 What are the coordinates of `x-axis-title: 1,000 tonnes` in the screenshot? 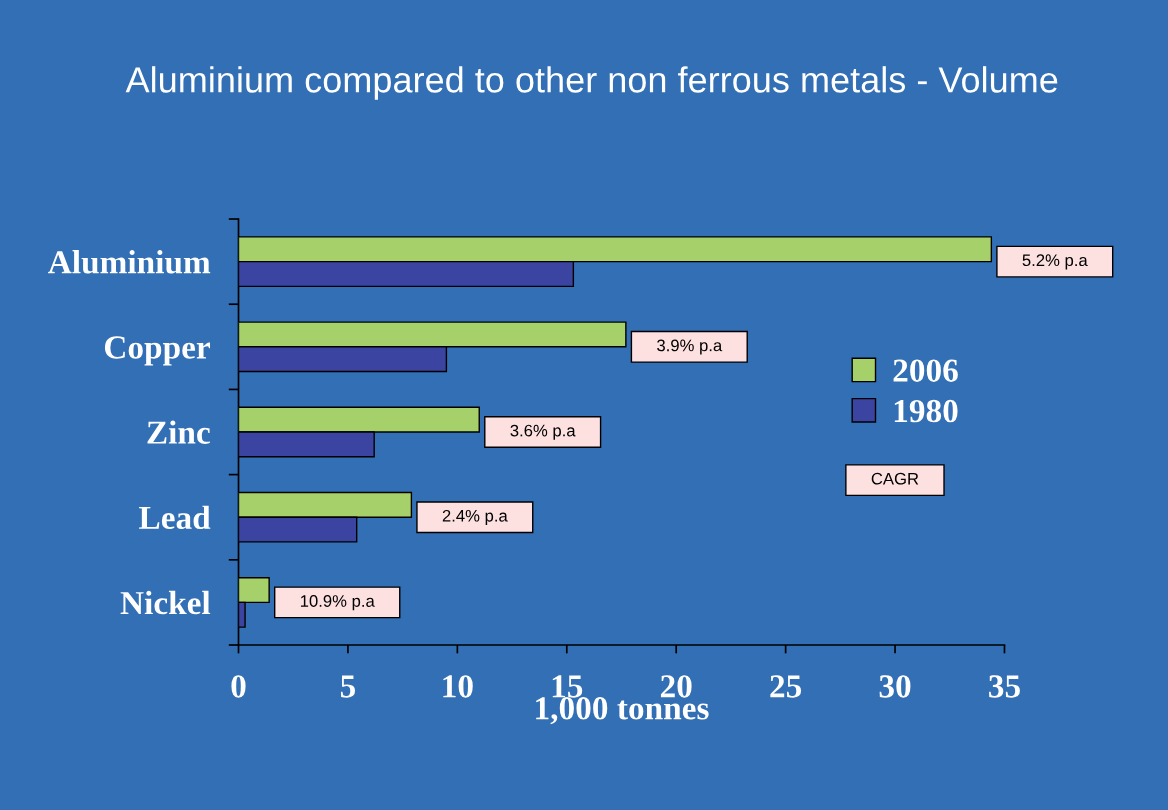 It's located at (622, 711).